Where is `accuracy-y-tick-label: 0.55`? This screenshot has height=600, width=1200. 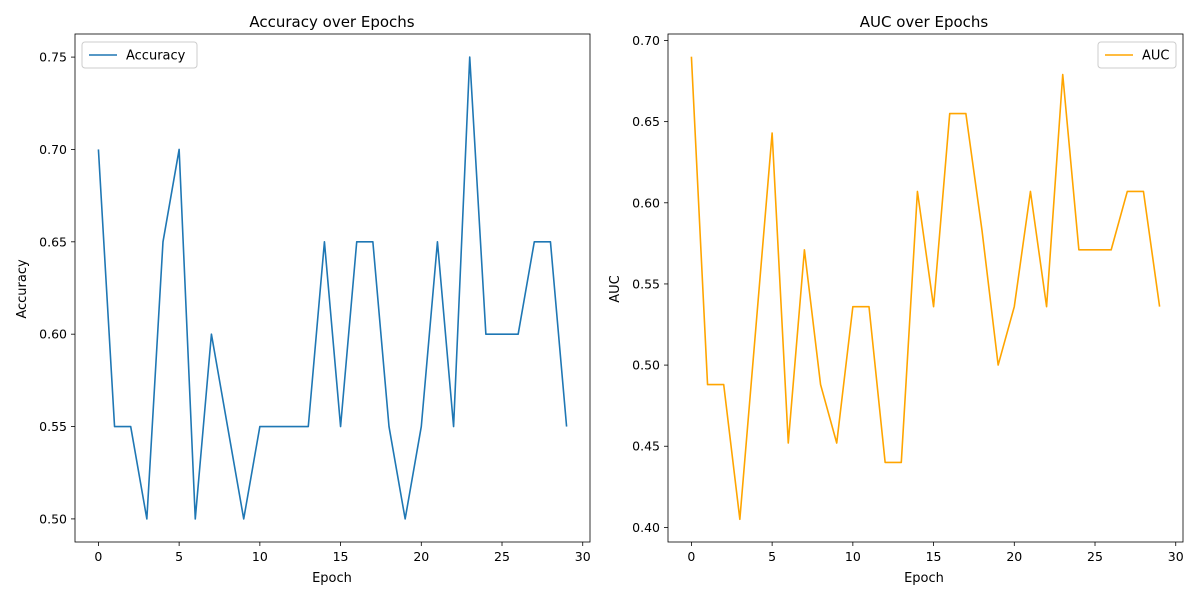
accuracy-y-tick-label: 0.55 is located at coordinates (53, 426).